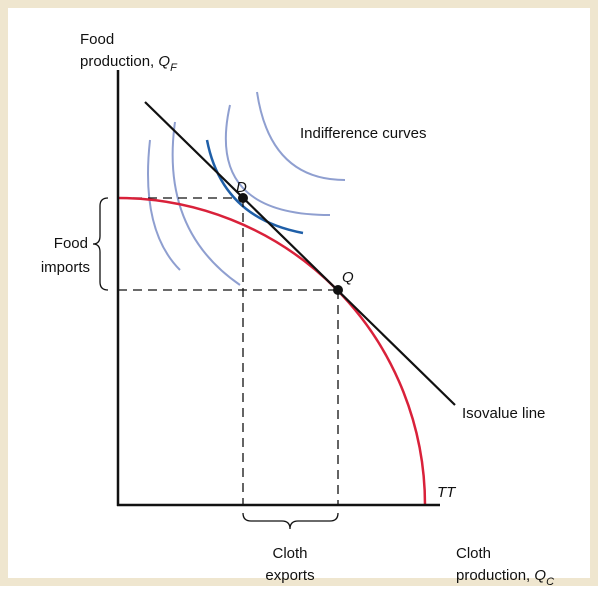 Image resolution: width=598 pixels, height=591 pixels. Describe the element at coordinates (100, 244) in the screenshot. I see `food-imports-brace` at that location.